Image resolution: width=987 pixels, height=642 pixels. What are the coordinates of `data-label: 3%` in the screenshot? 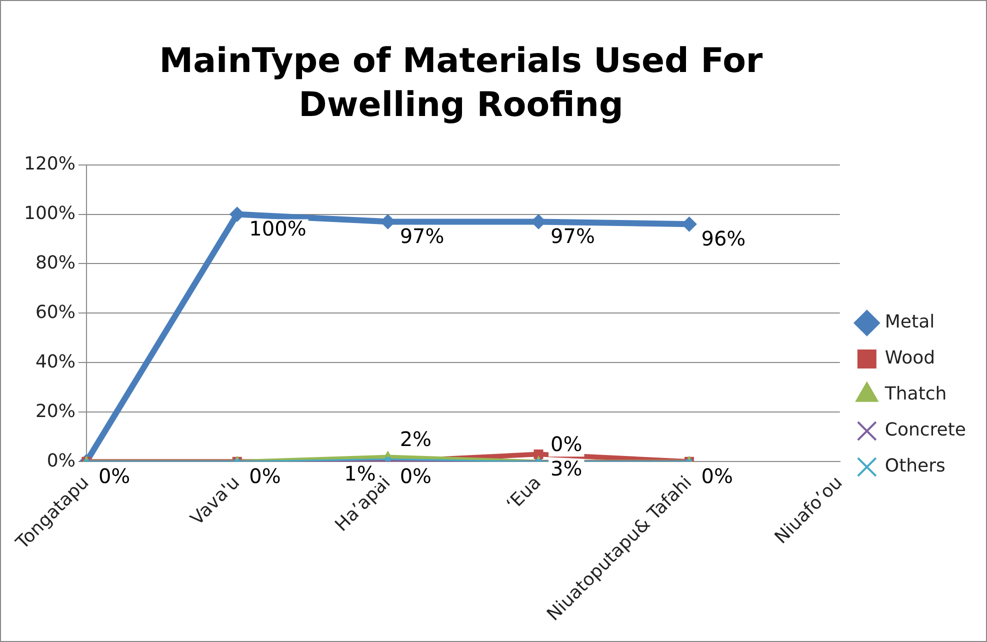 It's located at (566, 468).